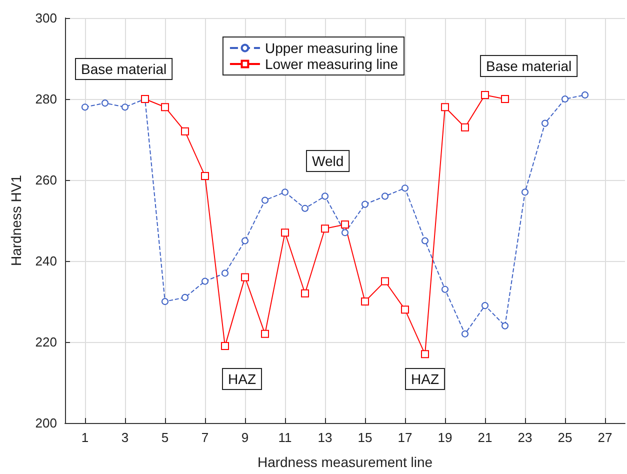 This screenshot has height=474, width=627. What do you see at coordinates (46, 423) in the screenshot?
I see `y-tick-label: 200` at bounding box center [46, 423].